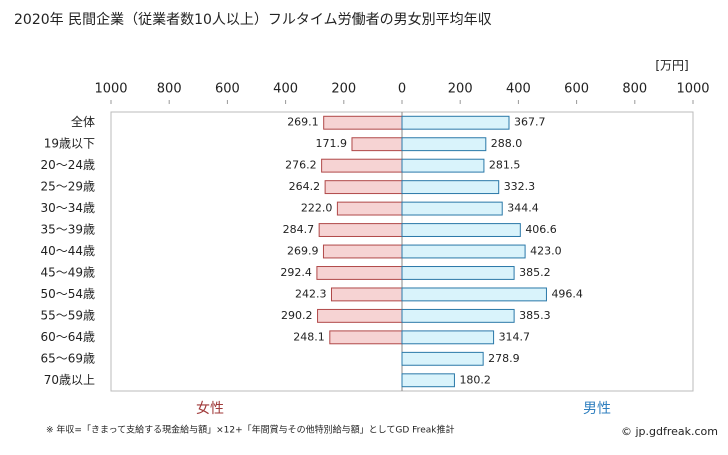 This screenshot has width=728, height=455. I want to click on value-label: 290.2, so click(297, 315).